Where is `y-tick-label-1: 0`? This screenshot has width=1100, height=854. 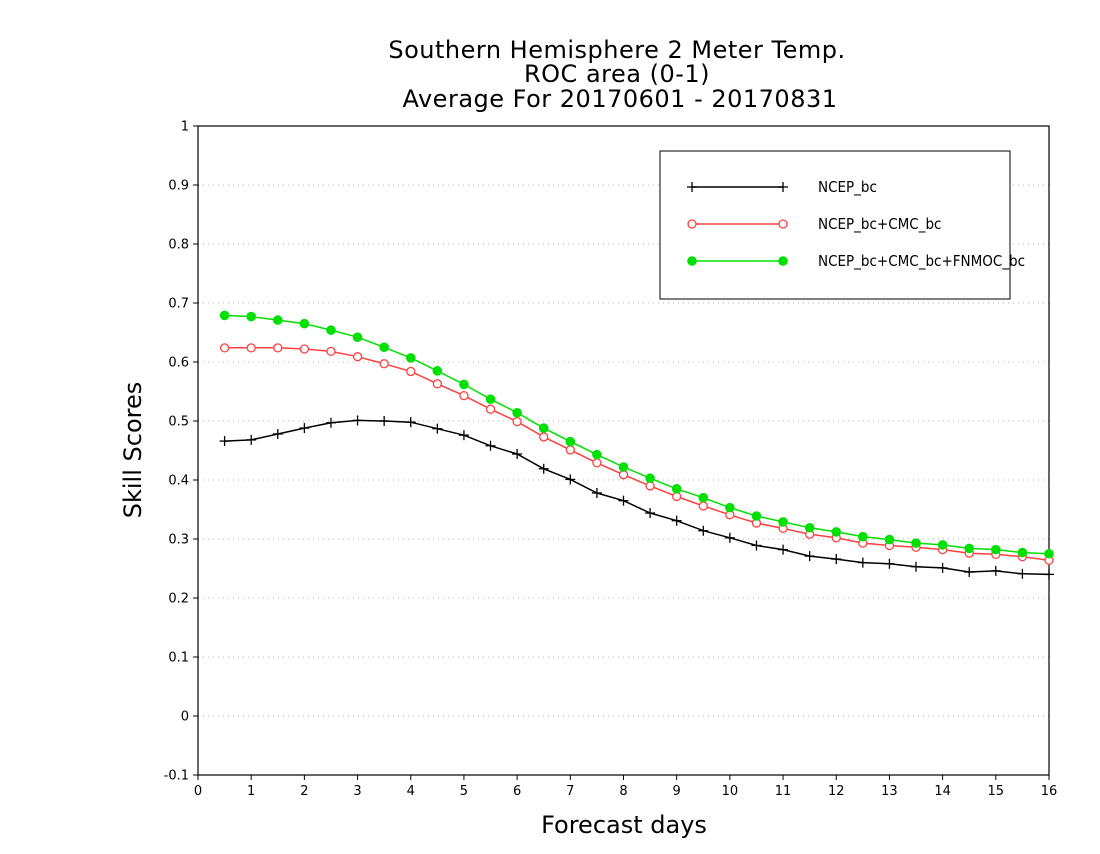
y-tick-label-1: 0 is located at coordinates (185, 717).